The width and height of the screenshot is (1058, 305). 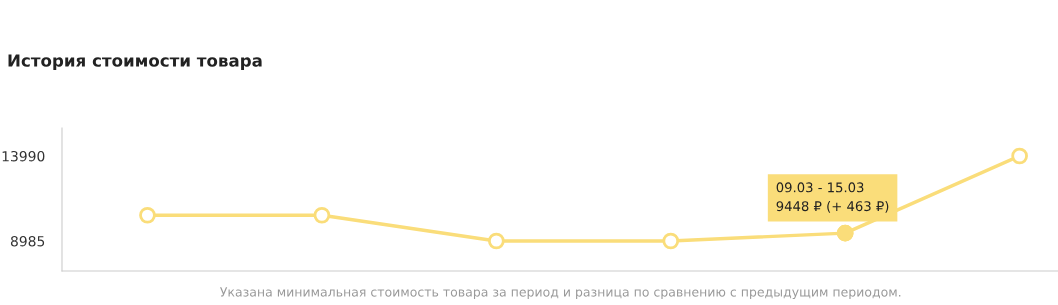 What do you see at coordinates (560, 293) in the screenshot?
I see `text: Указана минимальная стоимость товара за период и разница по сравнению с предыдущим периодом.` at bounding box center [560, 293].